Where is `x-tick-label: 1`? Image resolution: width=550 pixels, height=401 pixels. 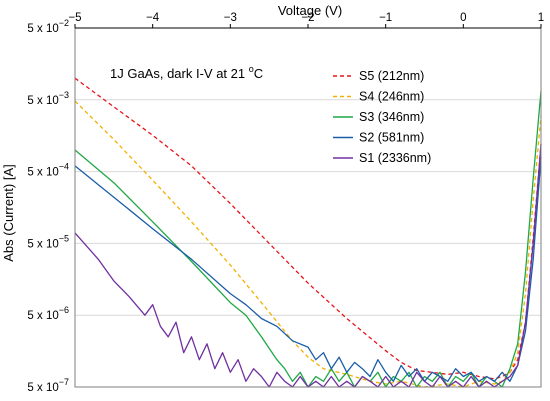 x-tick-label: 1 is located at coordinates (541, 18).